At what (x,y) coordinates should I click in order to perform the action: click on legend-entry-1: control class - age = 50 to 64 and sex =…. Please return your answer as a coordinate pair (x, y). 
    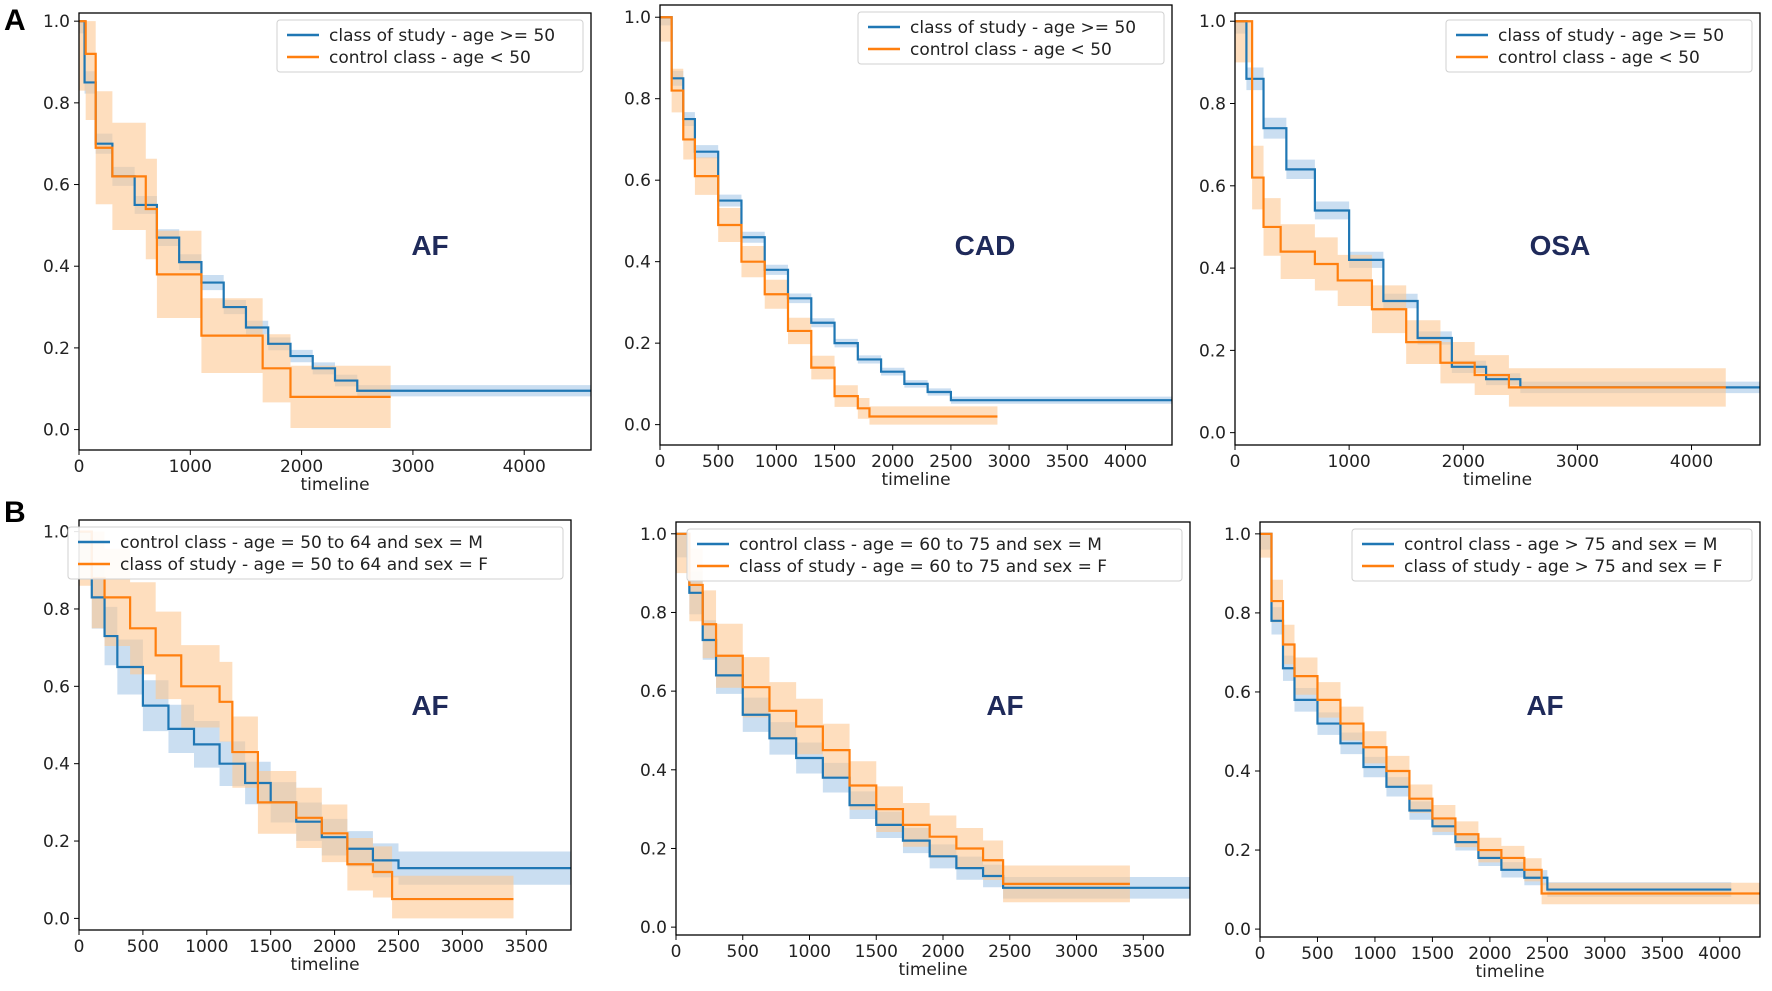
    Looking at the image, I should click on (301, 543).